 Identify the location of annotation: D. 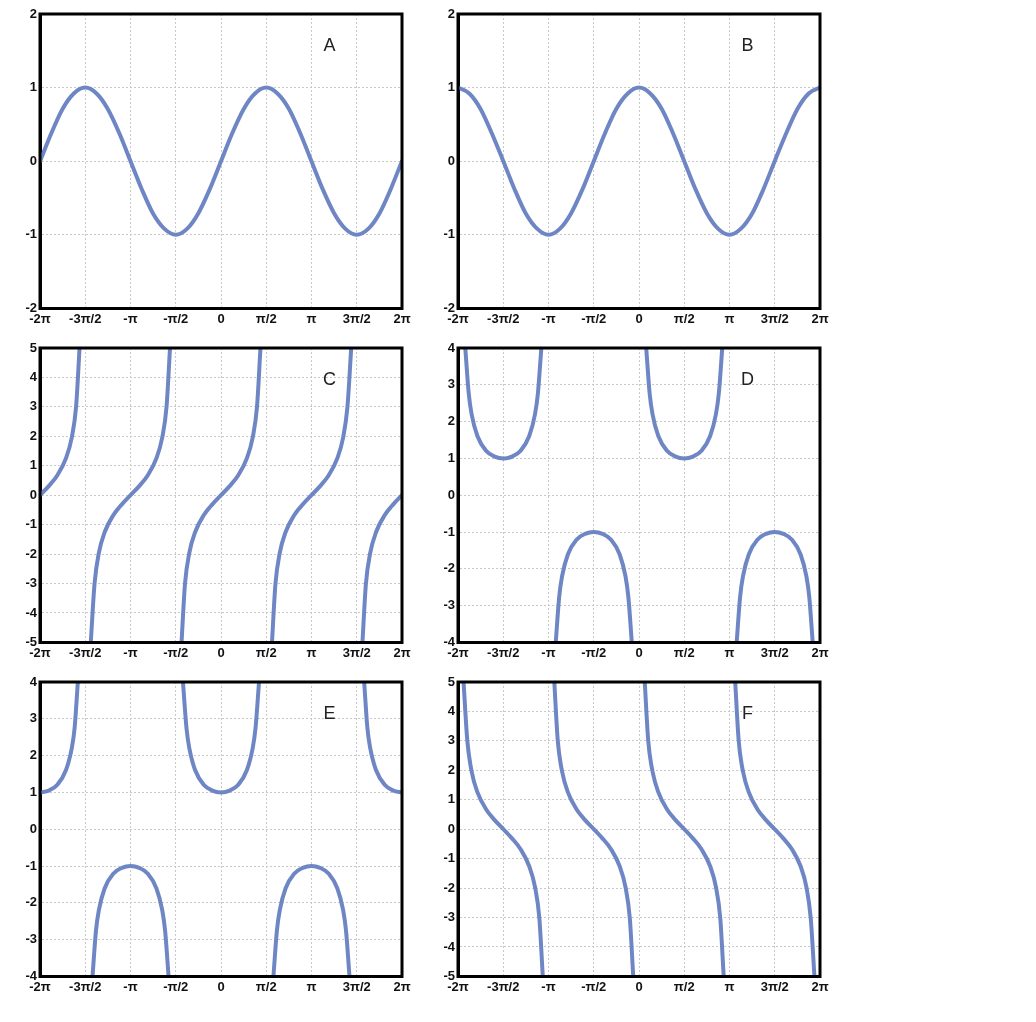
(748, 379).